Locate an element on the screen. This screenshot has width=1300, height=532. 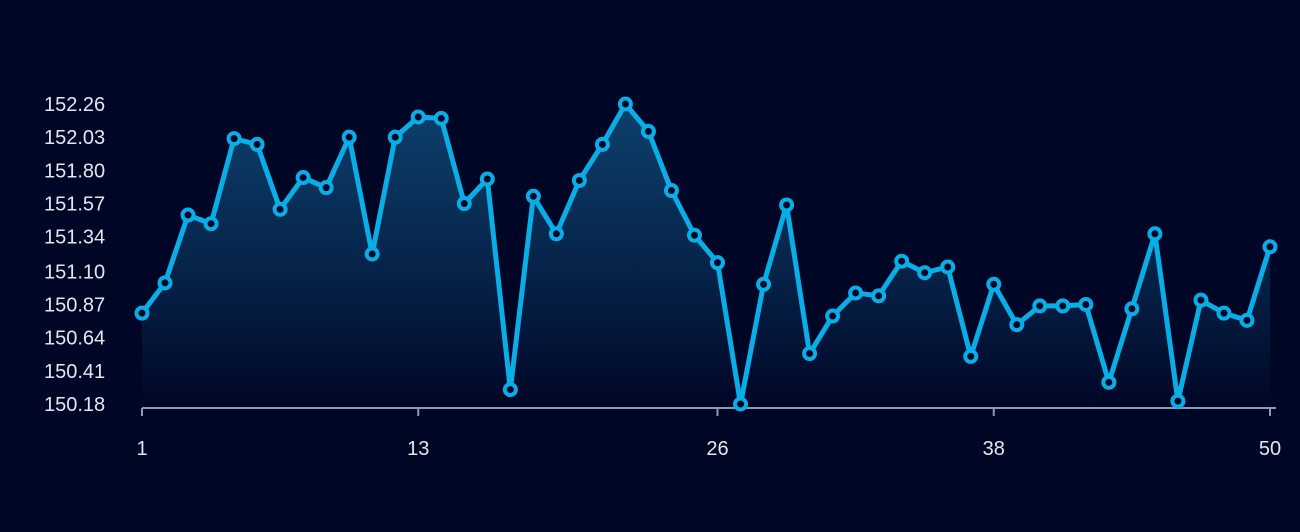
x-tick-label: 1 is located at coordinates (141, 449).